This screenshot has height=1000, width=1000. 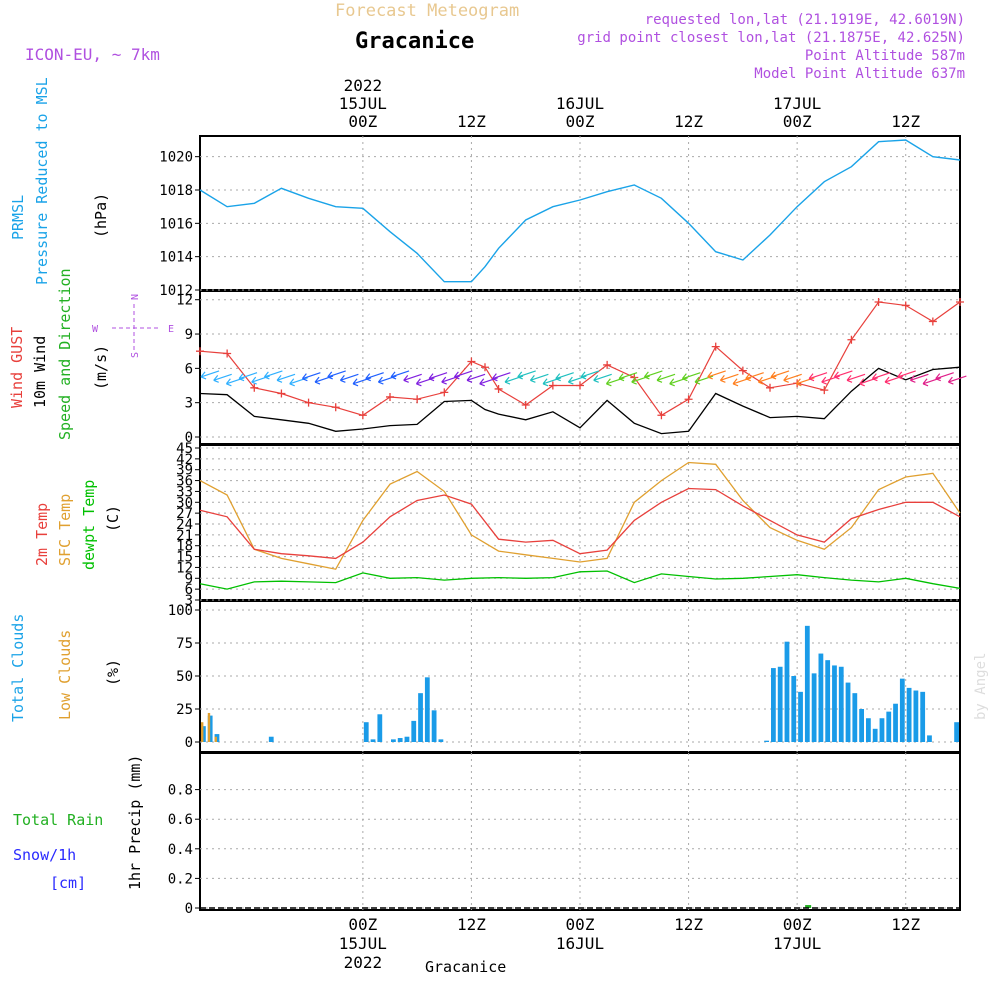 I want to click on temperature-ytick-label: 27, so click(x=184, y=514).